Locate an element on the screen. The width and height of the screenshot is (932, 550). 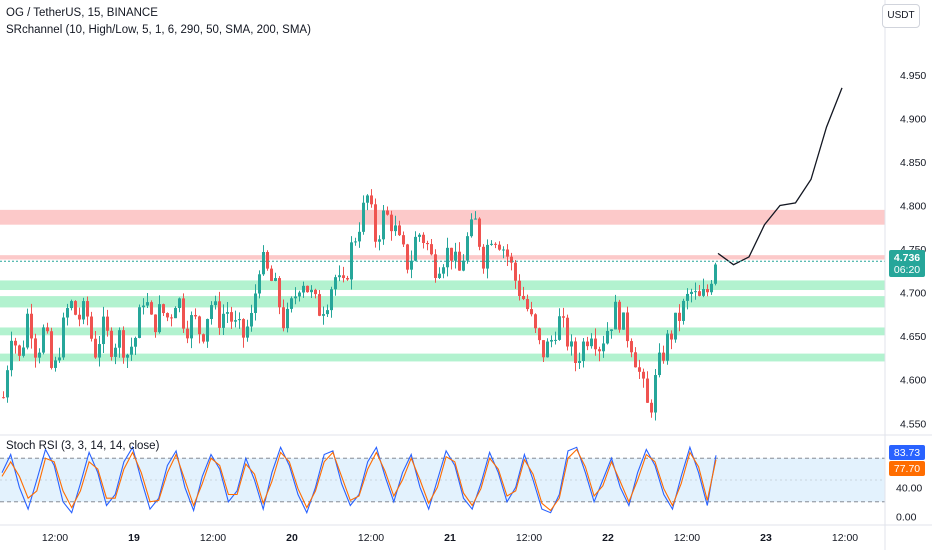
support-zone is located at coordinates (442, 302).